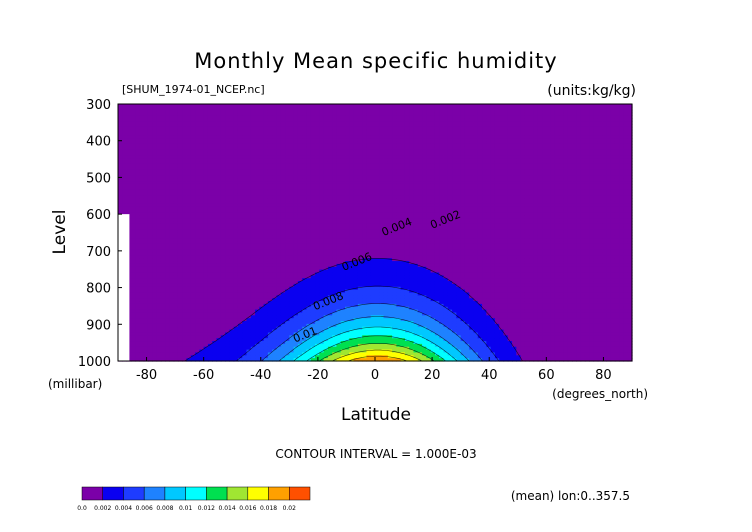 Image resolution: width=752 pixels, height=532 pixels. What do you see at coordinates (123, 508) in the screenshot?
I see `colorbar-label: 0.004` at bounding box center [123, 508].